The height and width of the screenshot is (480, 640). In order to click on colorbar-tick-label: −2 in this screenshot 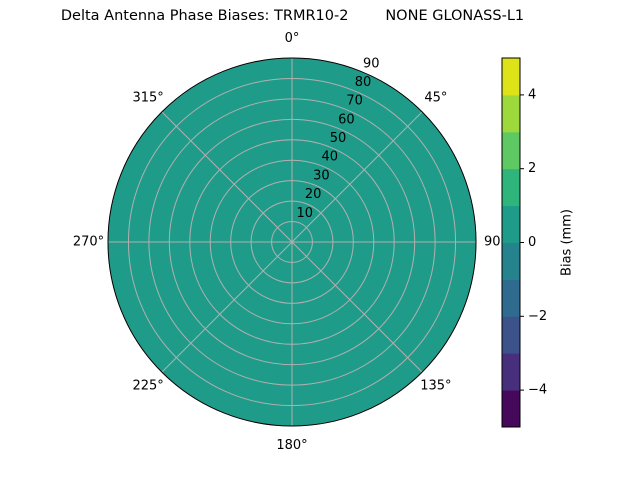, I will do `click(537, 316)`.